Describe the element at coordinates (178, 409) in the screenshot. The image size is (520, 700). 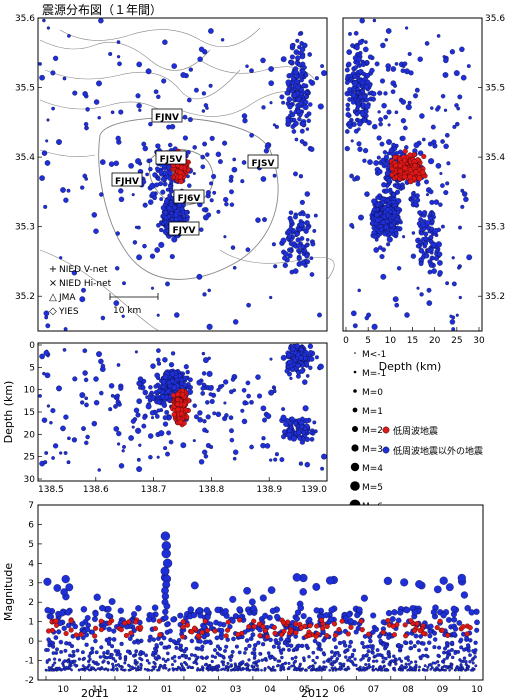
I see `cross-section-lowfreq-point` at that location.